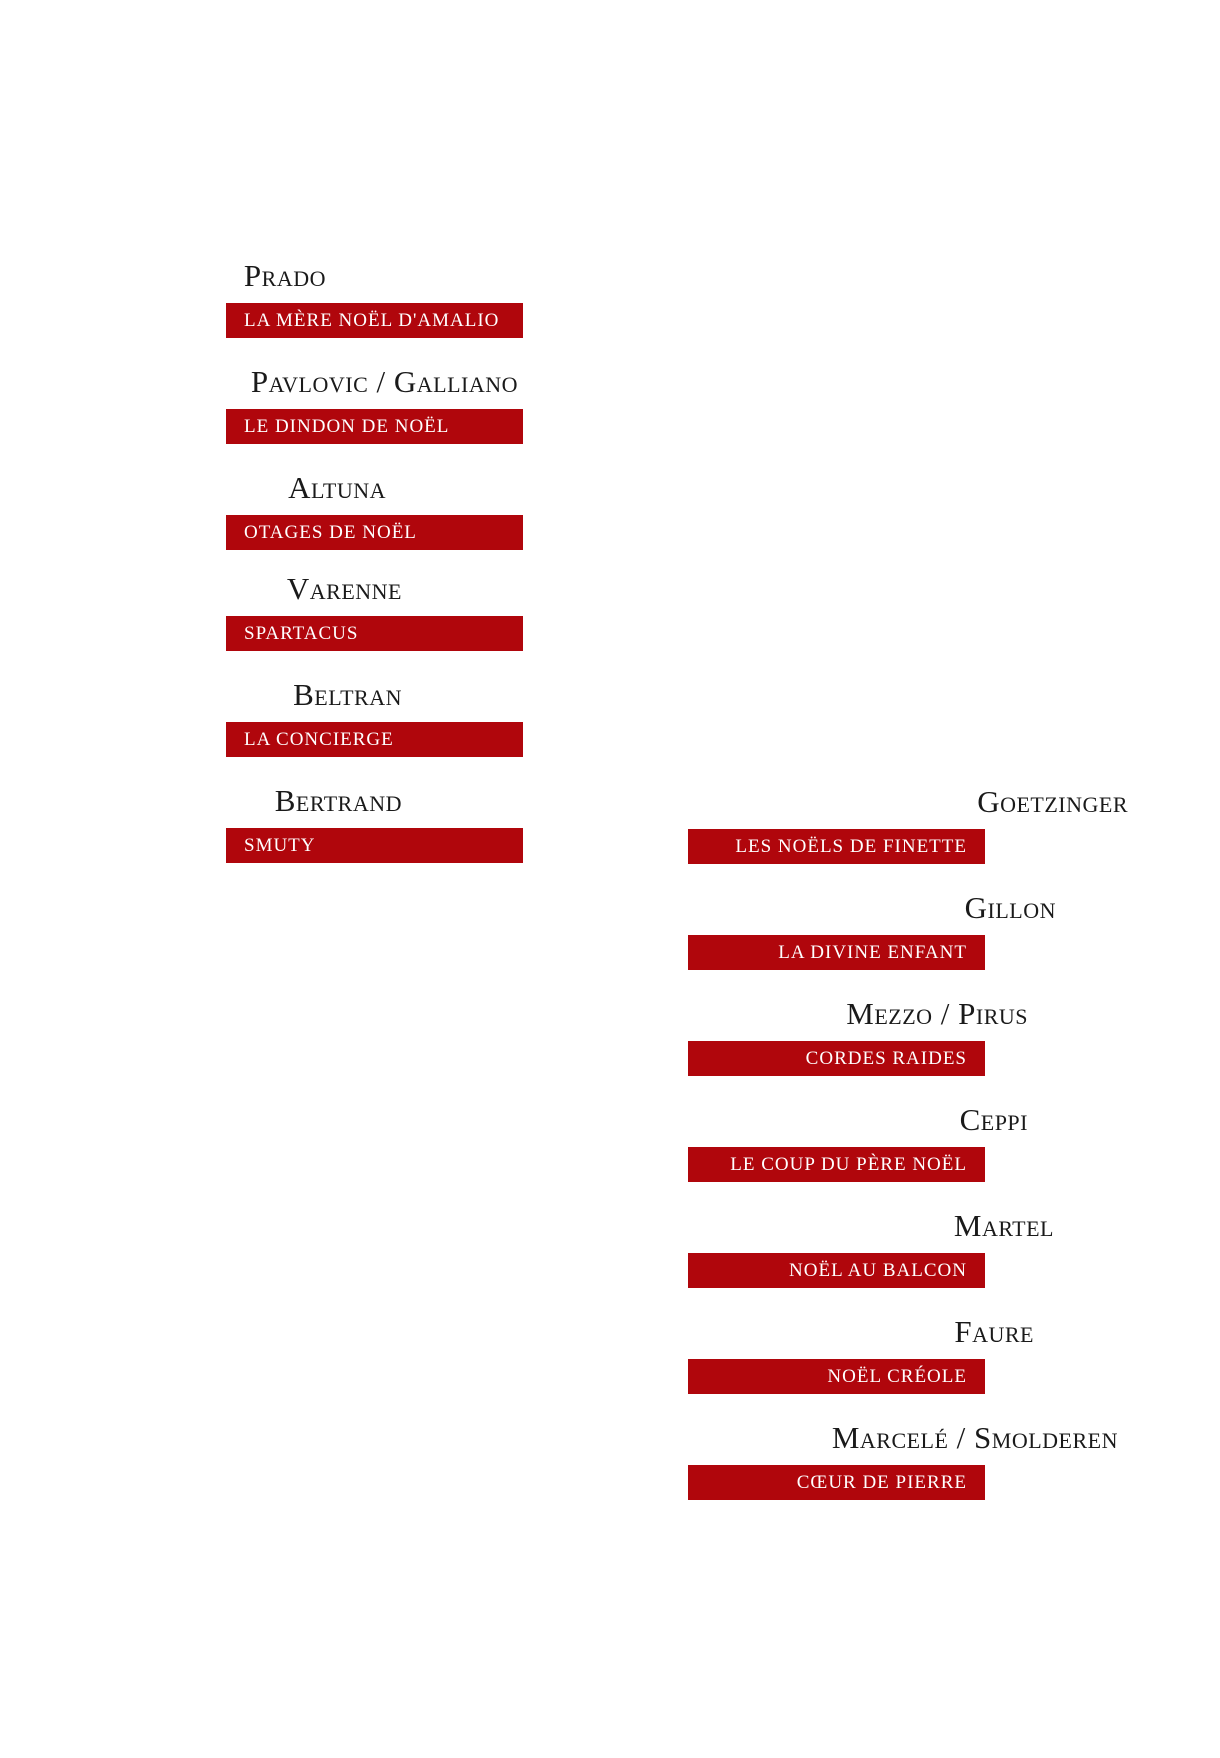 Image resolution: width=1220 pixels, height=1758 pixels. I want to click on story-title: OTAGES DE NOËL, so click(374, 532).